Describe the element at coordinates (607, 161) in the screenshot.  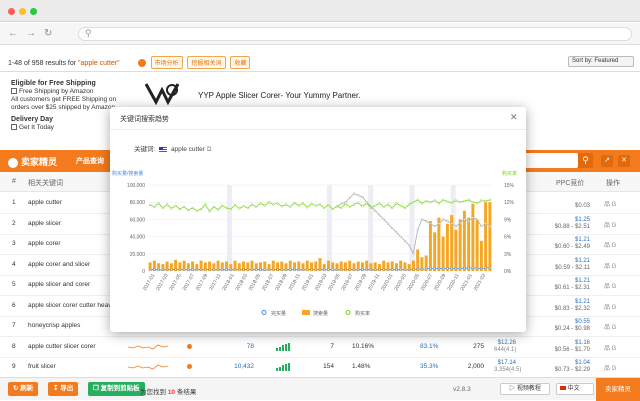
I see `expand-icon: ↗` at that location.